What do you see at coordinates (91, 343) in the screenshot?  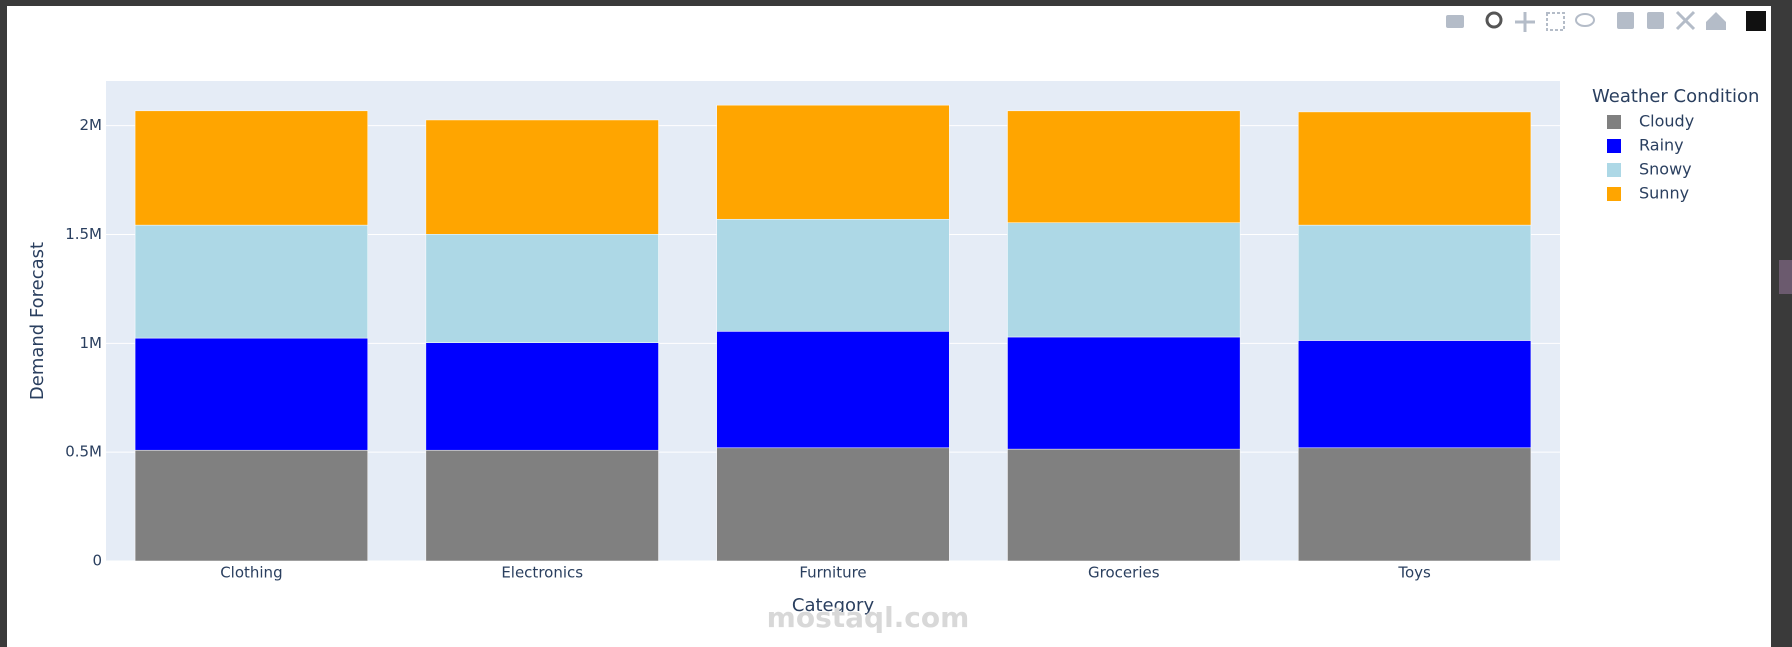 I see `y-tick-label: 1M` at bounding box center [91, 343].